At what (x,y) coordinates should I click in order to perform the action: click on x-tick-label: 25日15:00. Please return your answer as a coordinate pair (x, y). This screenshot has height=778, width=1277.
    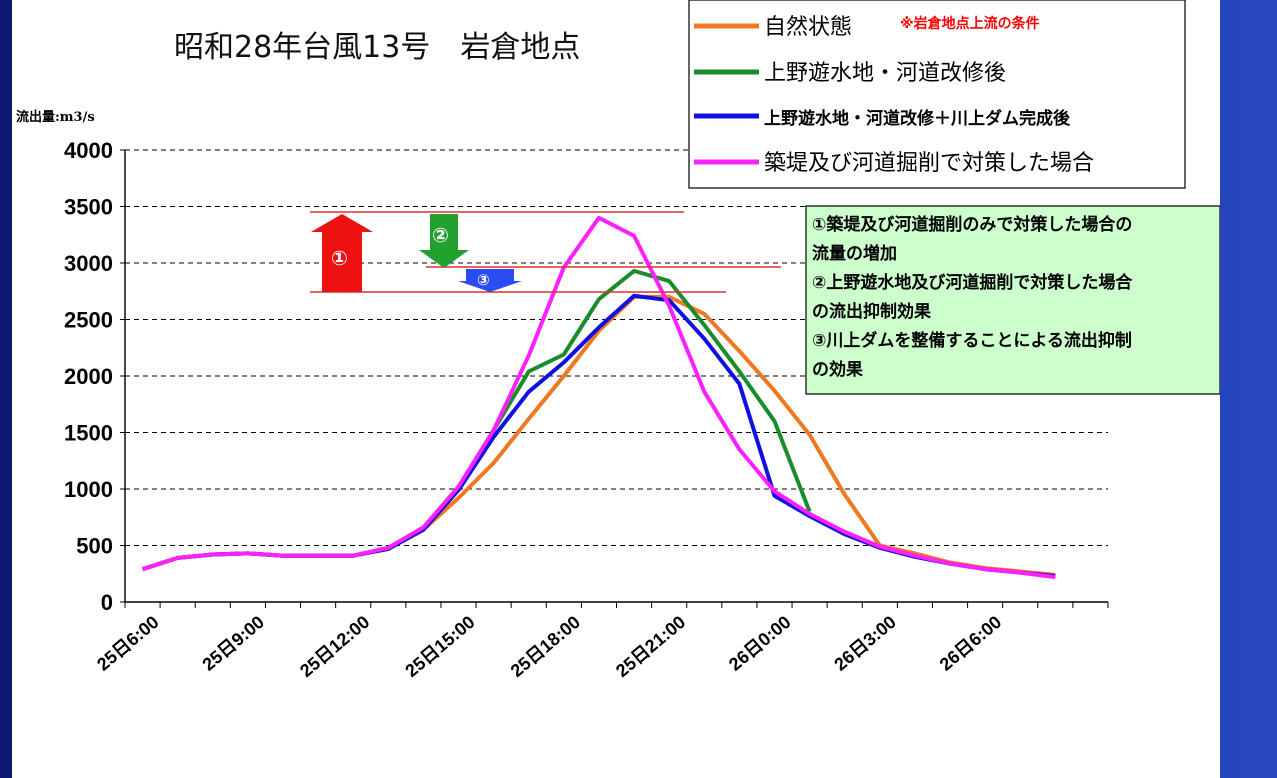
    Looking at the image, I should click on (439, 646).